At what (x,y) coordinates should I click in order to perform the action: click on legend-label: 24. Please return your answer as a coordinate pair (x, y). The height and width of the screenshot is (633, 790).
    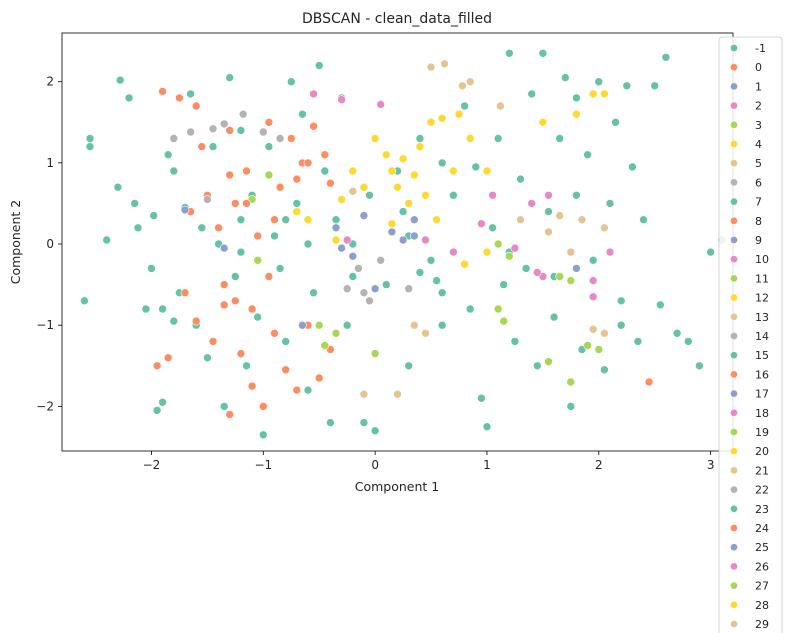
    Looking at the image, I should click on (762, 528).